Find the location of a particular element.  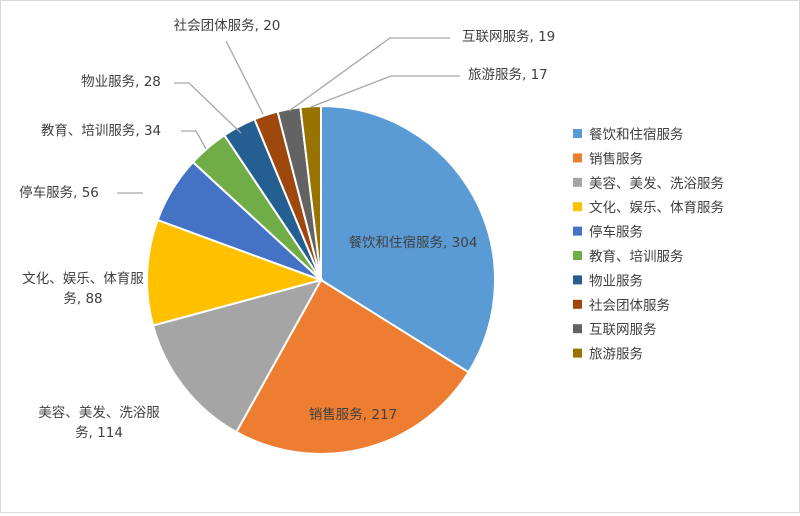

slice-2-data-label-line1: 销售服务, 217 is located at coordinates (353, 415).